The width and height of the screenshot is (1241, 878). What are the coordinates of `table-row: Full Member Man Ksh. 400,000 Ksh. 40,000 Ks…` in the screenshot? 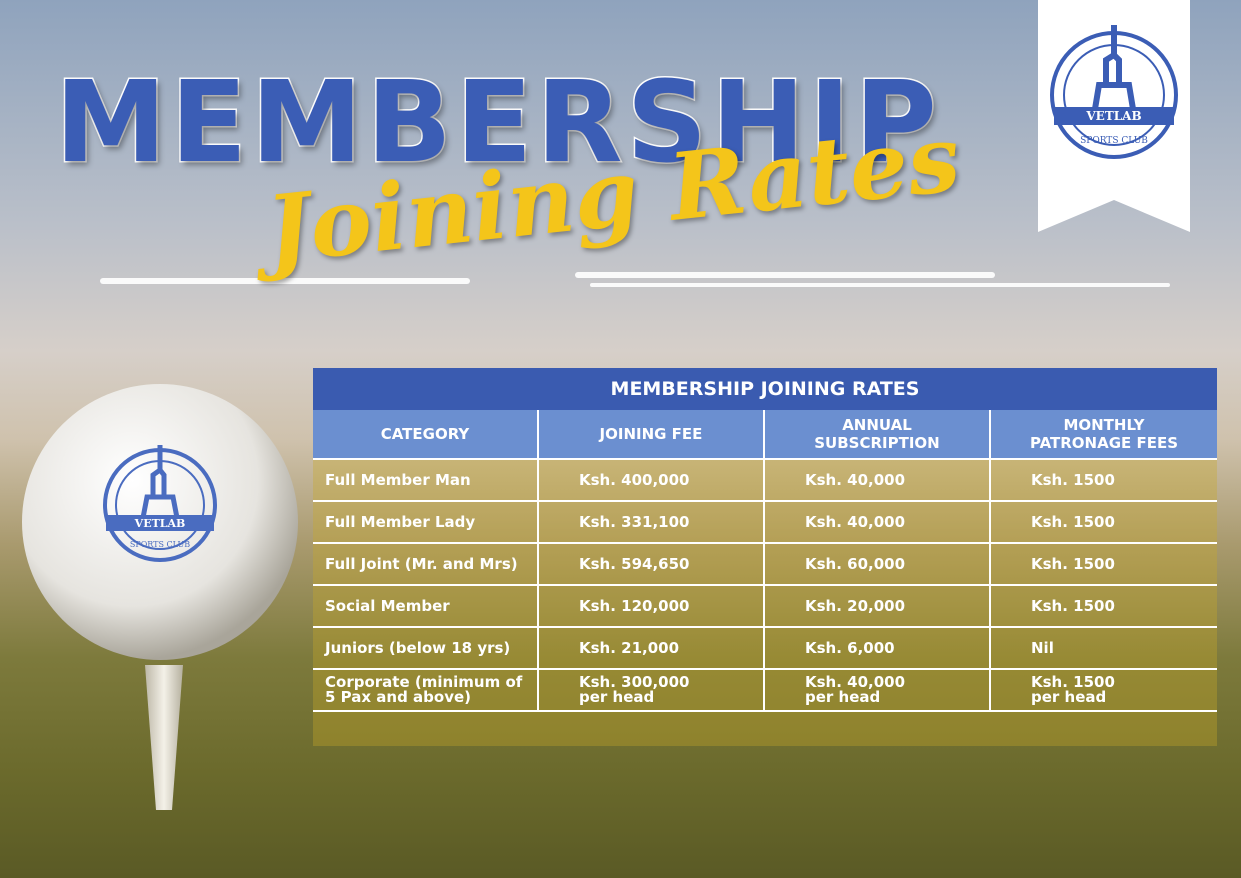 It's located at (765, 481).